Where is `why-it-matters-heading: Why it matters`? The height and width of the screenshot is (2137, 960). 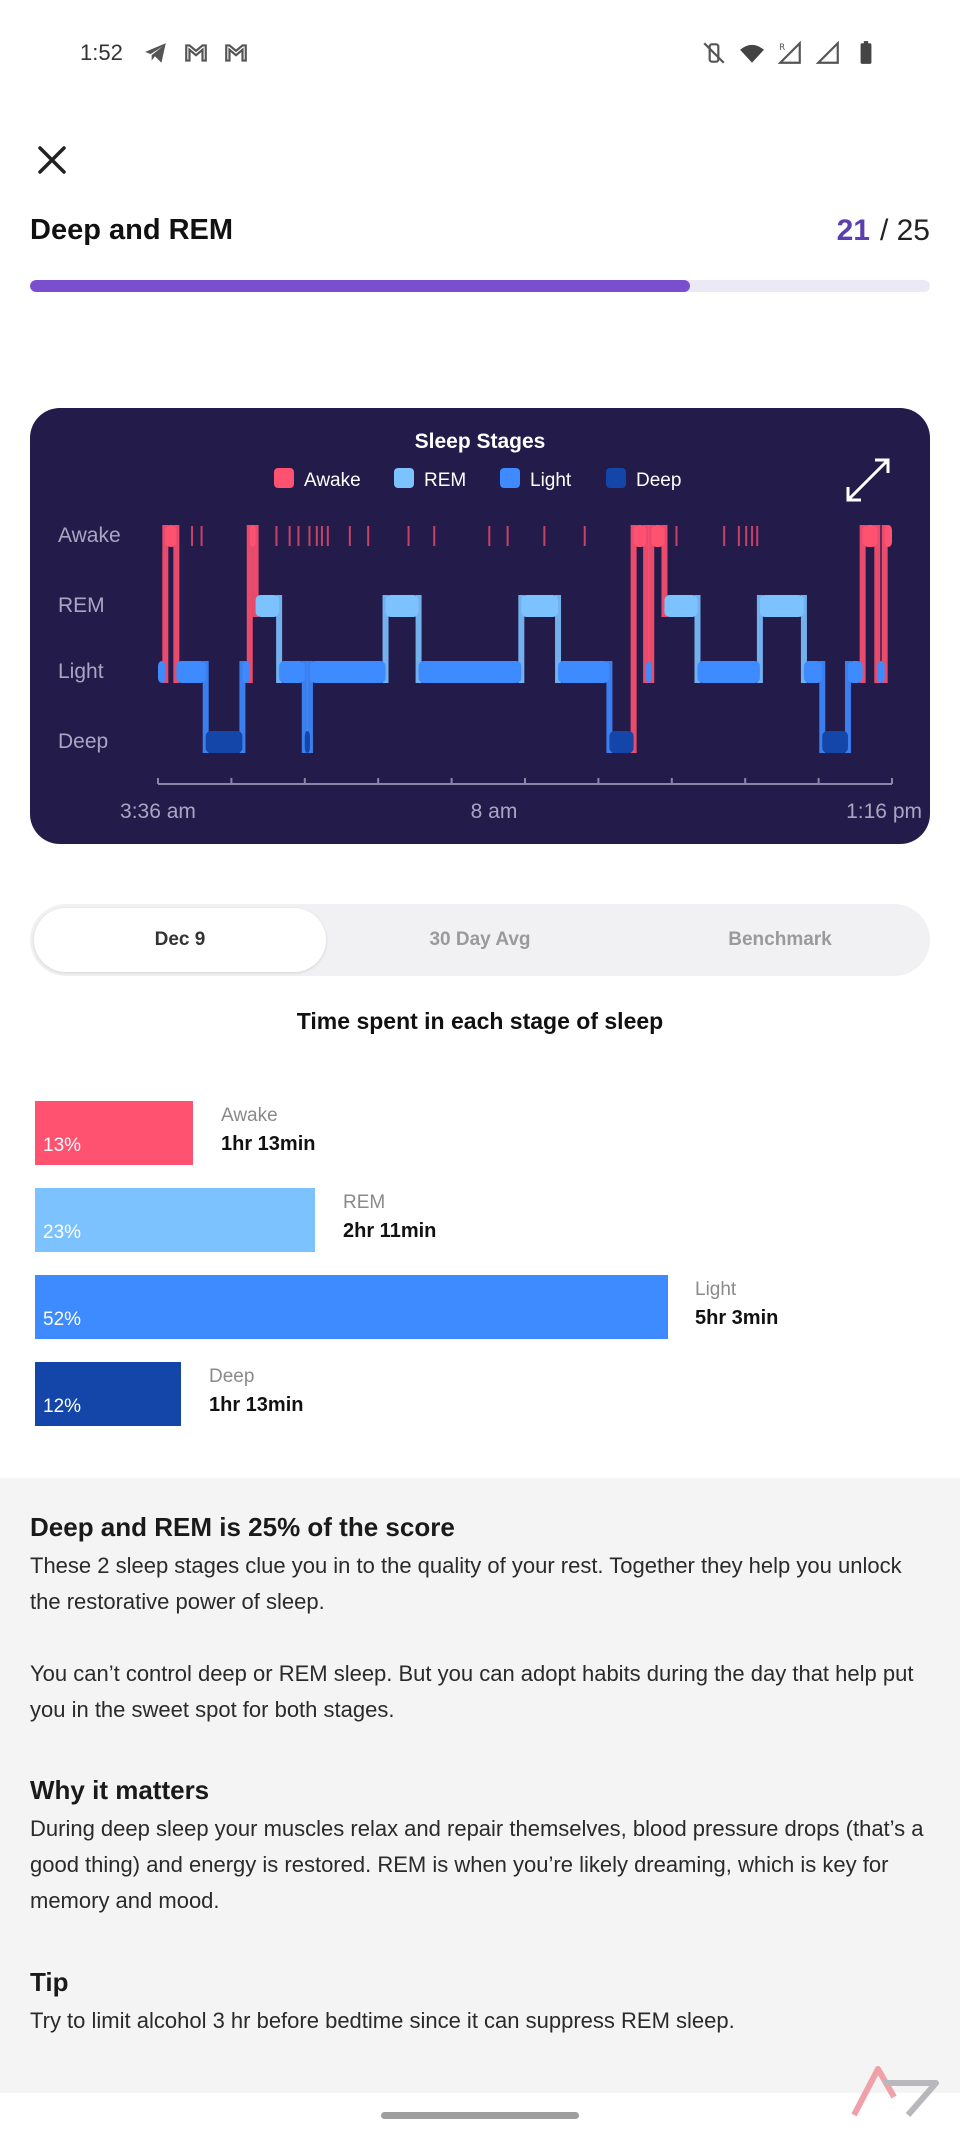
why-it-matters-heading: Why it matters is located at coordinates (120, 1790).